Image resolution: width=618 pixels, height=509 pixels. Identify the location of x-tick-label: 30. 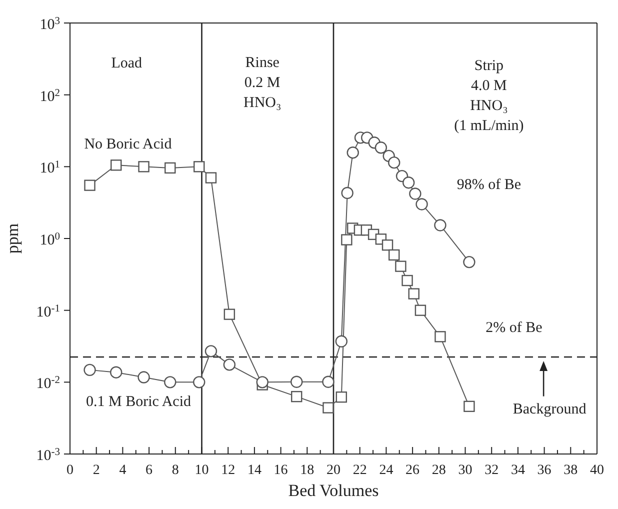
(465, 470).